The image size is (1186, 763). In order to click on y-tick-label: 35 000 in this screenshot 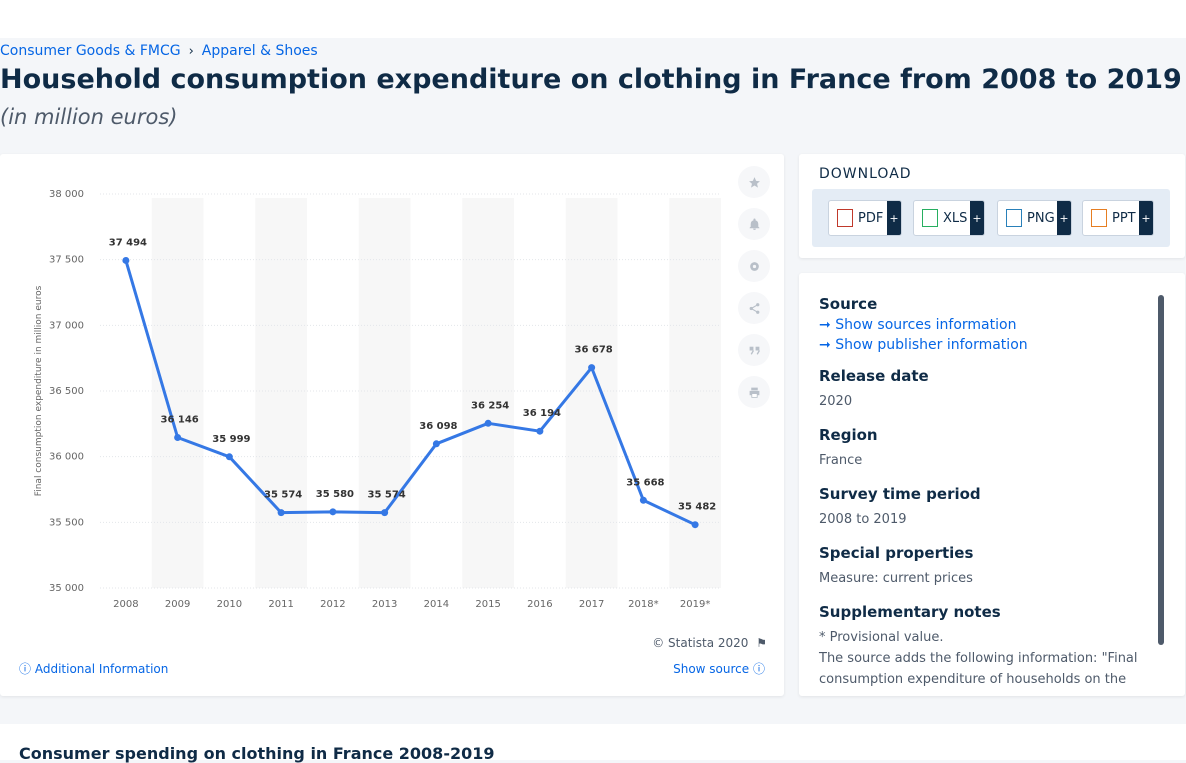, I will do `click(66, 588)`.